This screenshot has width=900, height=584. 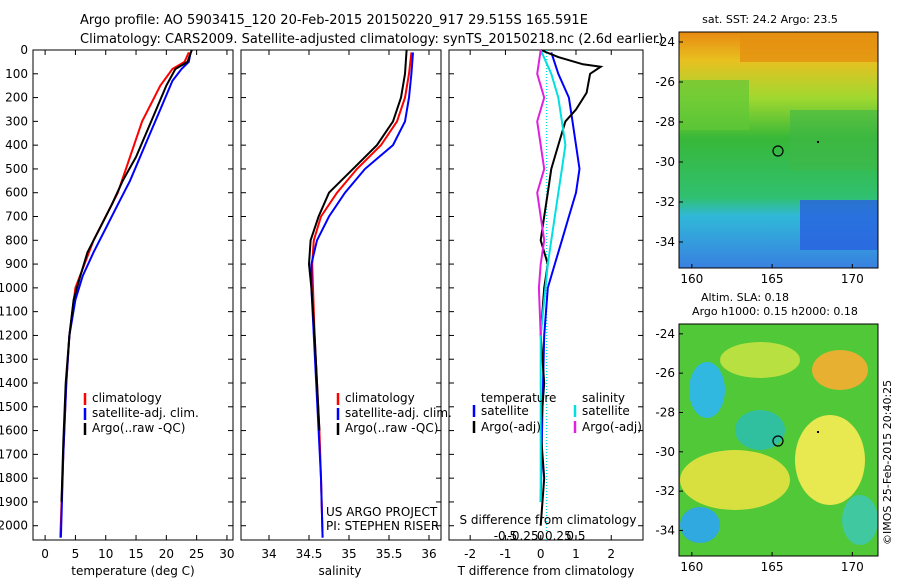 What do you see at coordinates (389, 554) in the screenshot?
I see `x-tick-label: 35.5` at bounding box center [389, 554].